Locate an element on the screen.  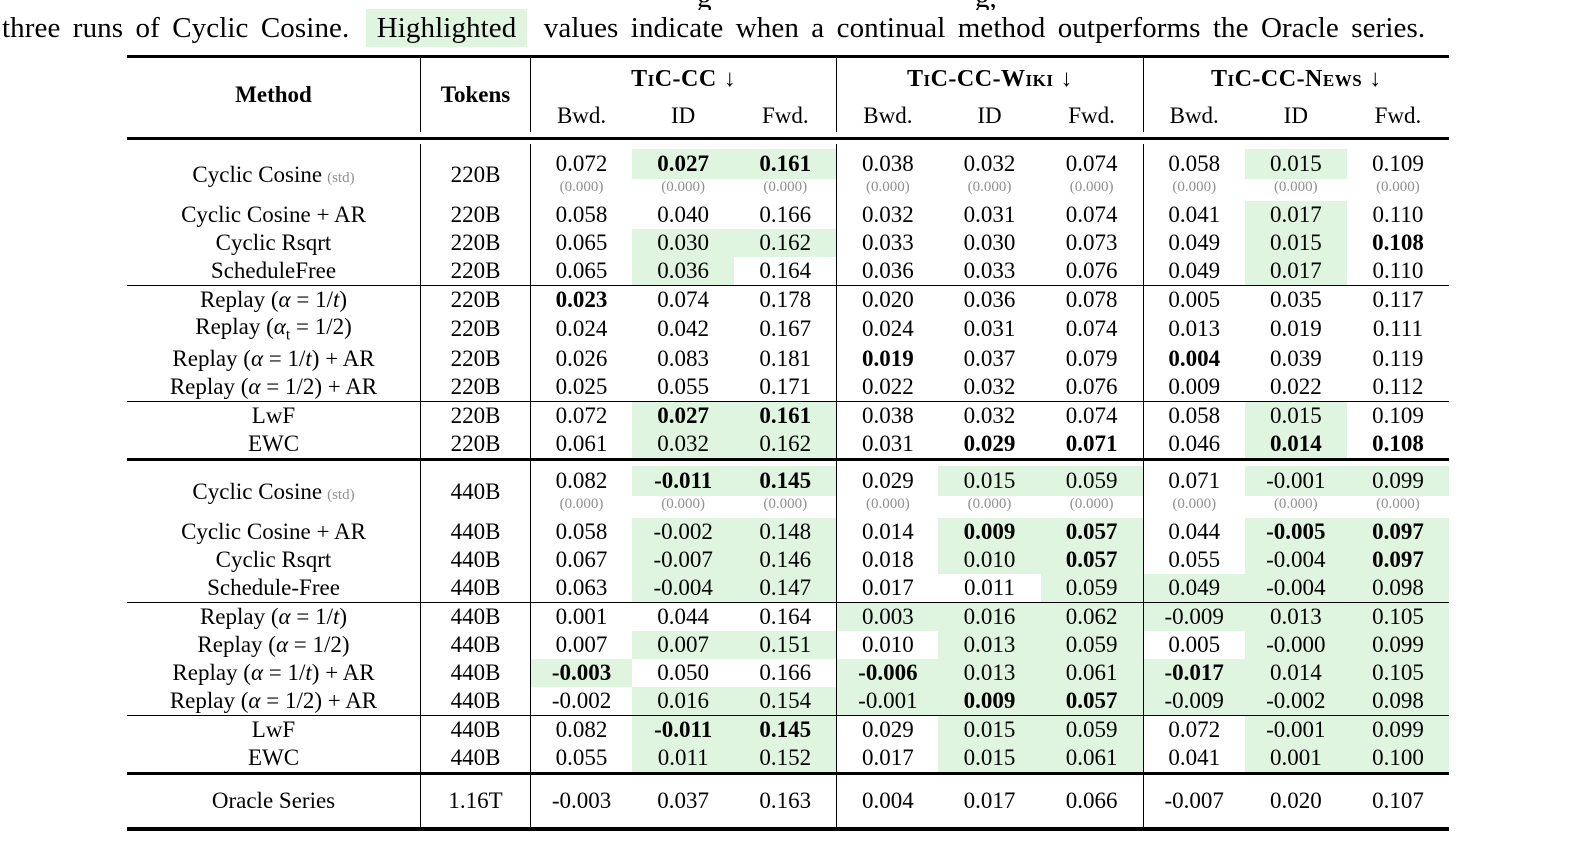
value-cell: 0.007 is located at coordinates (683, 644).